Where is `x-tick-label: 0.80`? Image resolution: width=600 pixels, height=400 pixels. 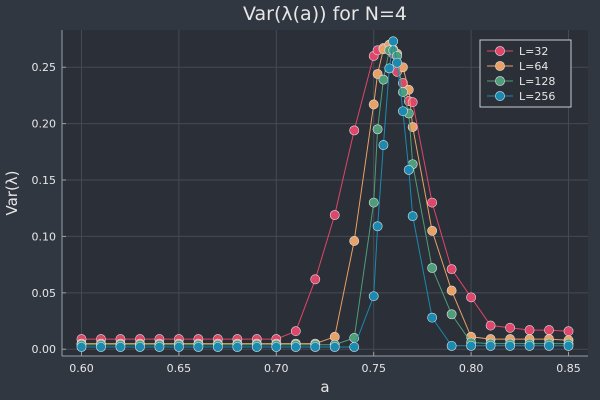
x-tick-label: 0.80 is located at coordinates (471, 368).